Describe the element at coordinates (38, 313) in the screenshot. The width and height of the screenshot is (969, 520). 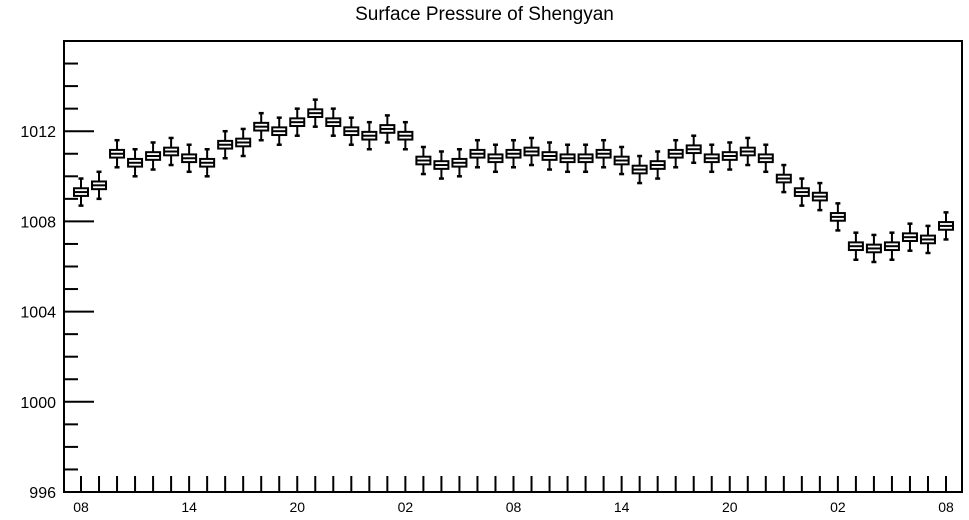
I see `y-tick-label: 1004` at that location.